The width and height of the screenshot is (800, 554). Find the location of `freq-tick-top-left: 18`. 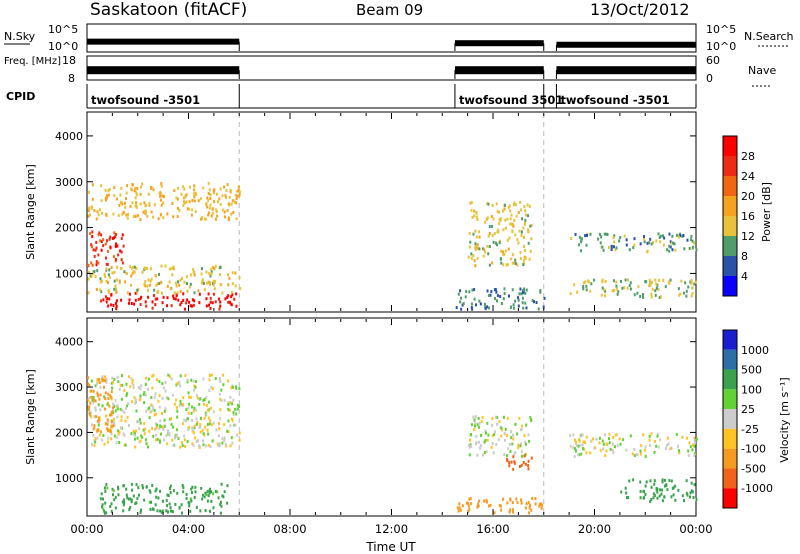

freq-tick-top-left: 18 is located at coordinates (69, 60).